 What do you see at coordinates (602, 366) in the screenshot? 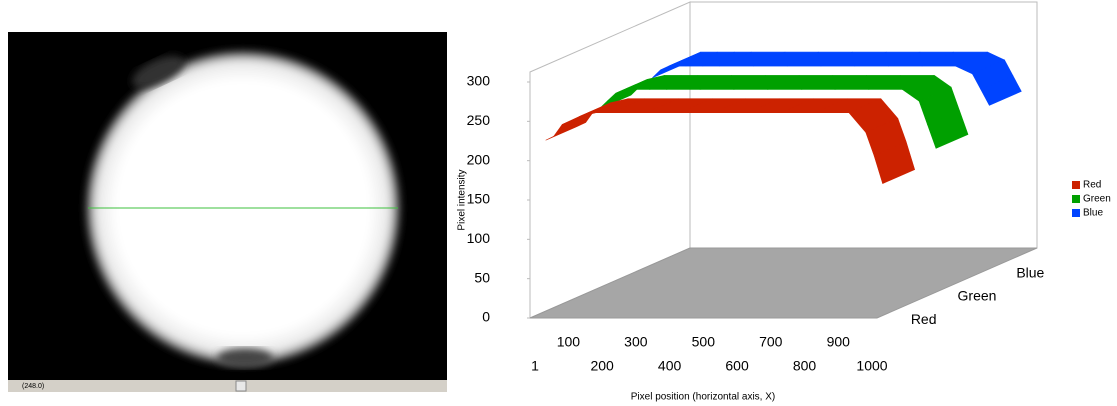
I see `x-tick-label: 200` at bounding box center [602, 366].